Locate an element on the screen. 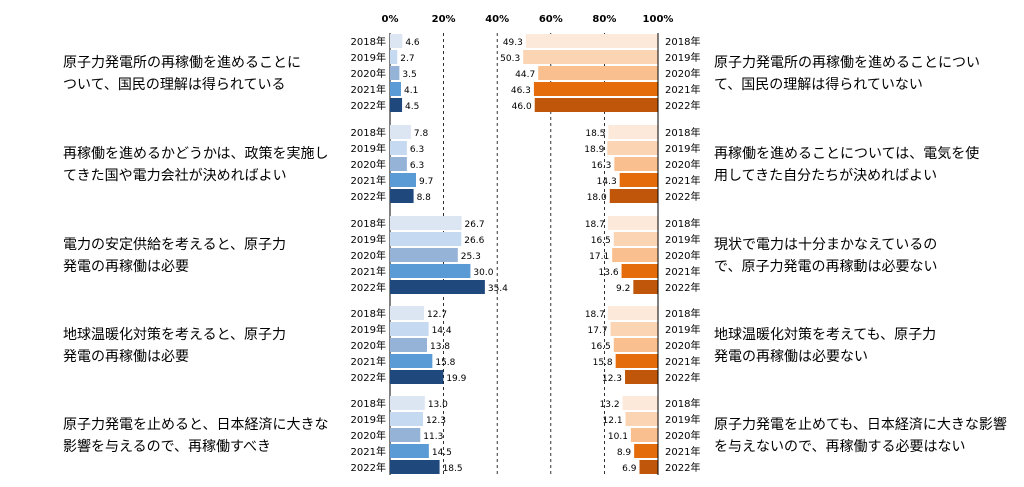 This screenshot has width=1024, height=487. right-value-label: 12.3 is located at coordinates (612, 379).